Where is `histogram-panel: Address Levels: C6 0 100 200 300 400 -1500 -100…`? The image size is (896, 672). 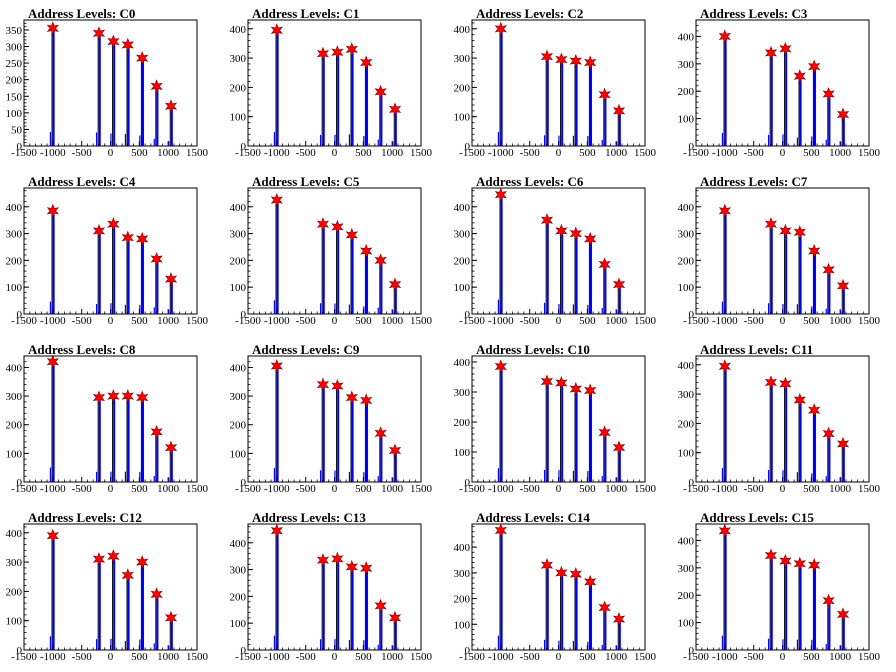 histogram-panel: Address Levels: C6 0 100 200 300 400 -1500 -100… is located at coordinates (560, 252).